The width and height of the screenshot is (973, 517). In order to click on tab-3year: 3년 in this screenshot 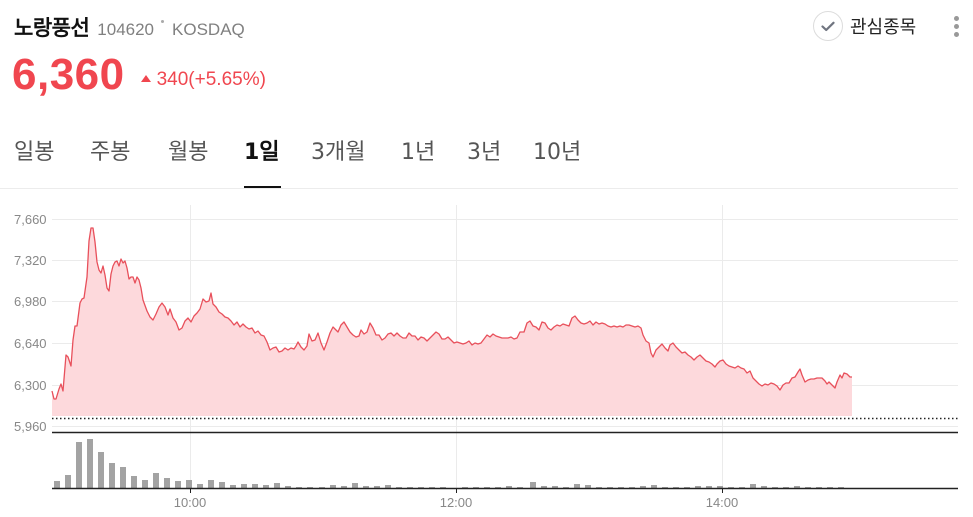, I will do `click(484, 152)`.